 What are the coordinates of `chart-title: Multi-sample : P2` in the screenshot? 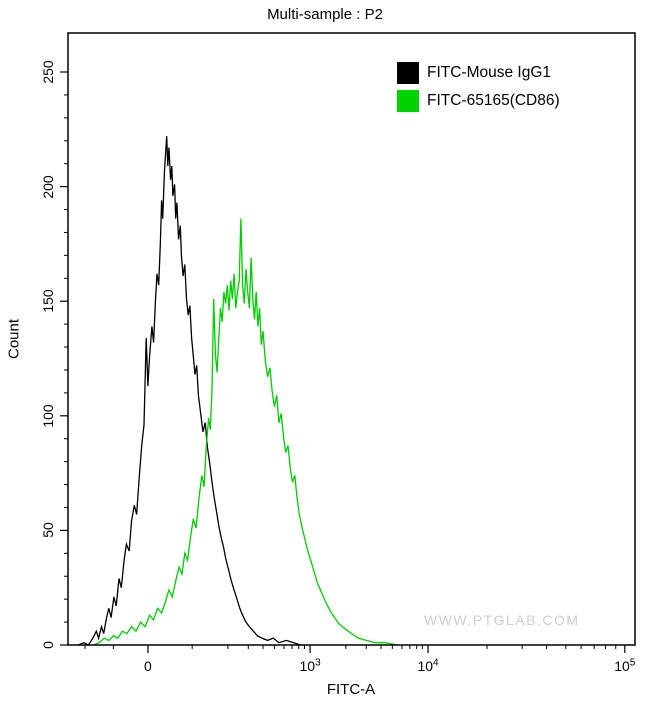 It's located at (325, 14).